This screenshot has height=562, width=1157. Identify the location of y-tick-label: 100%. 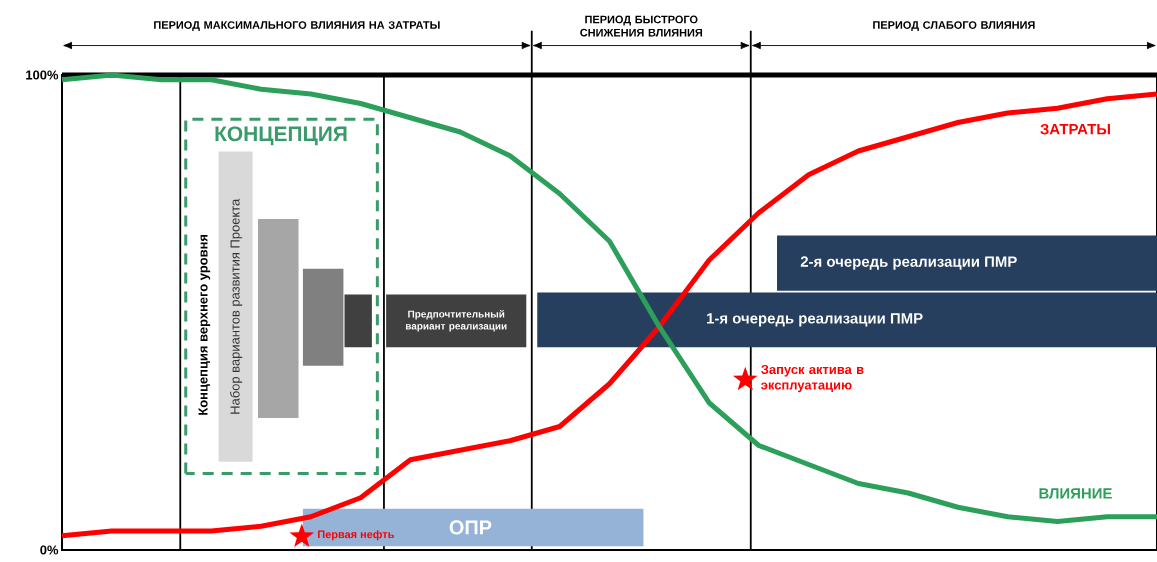
(42, 75).